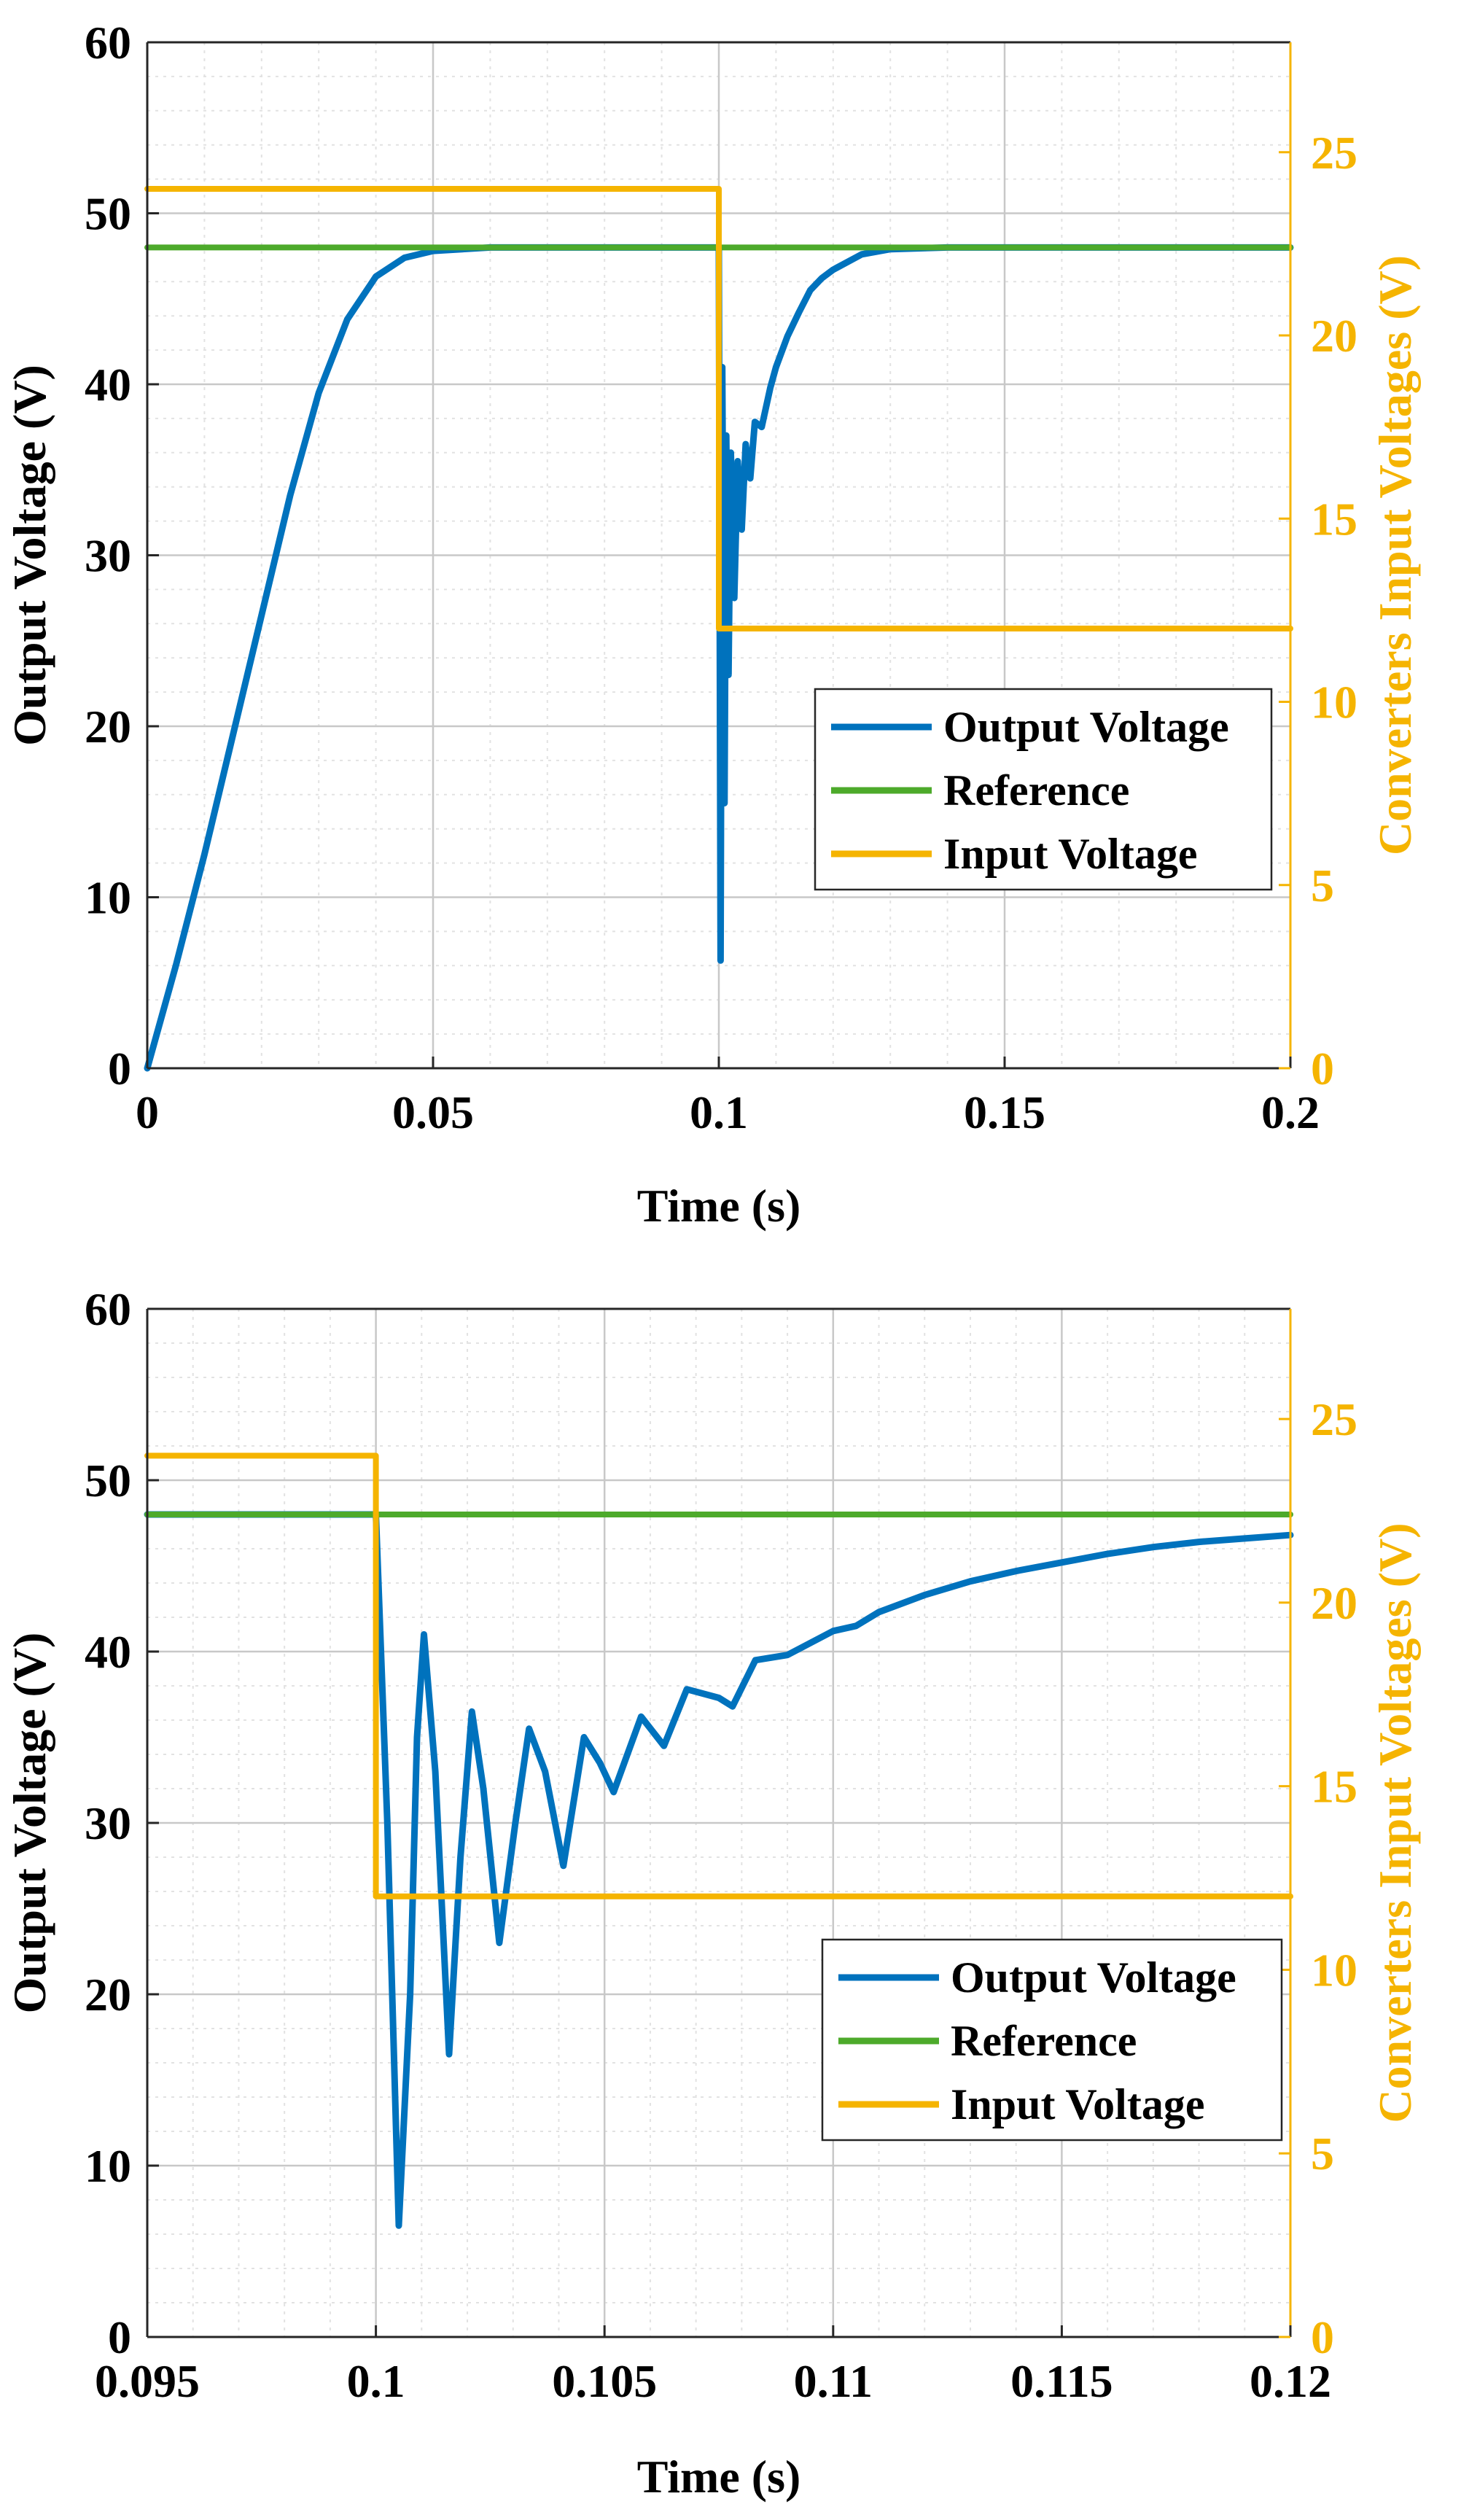  I want to click on x-tick-label: 0.12, so click(1290, 2381).